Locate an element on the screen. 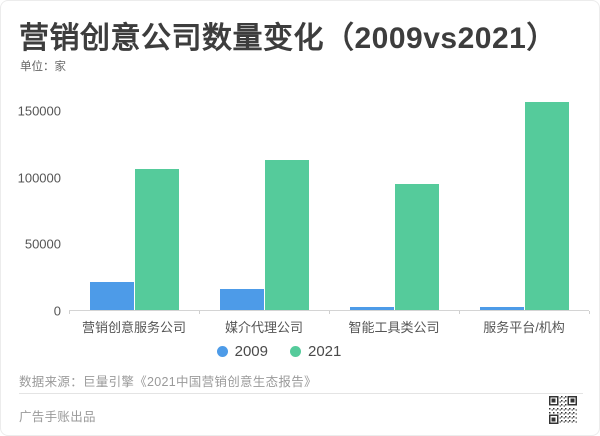  y-tick-label: 0 is located at coordinates (57, 311).